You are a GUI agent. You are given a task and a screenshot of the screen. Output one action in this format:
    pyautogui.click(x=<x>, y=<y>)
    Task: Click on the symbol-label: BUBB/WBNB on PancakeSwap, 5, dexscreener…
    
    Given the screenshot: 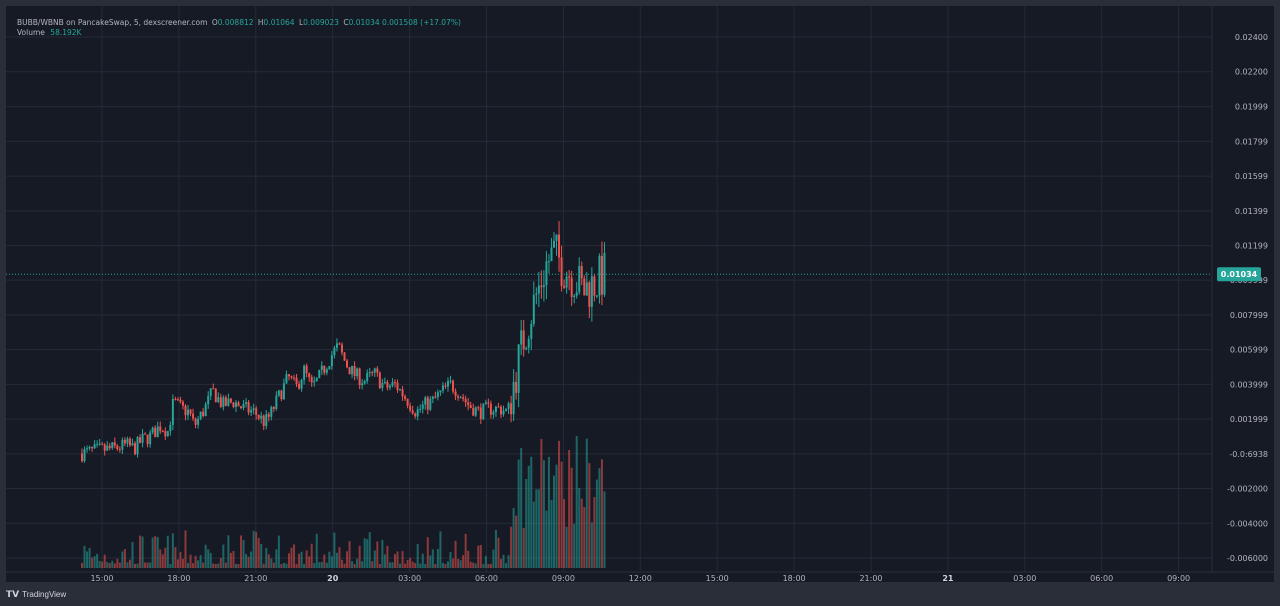 What is the action you would take?
    pyautogui.click(x=112, y=22)
    